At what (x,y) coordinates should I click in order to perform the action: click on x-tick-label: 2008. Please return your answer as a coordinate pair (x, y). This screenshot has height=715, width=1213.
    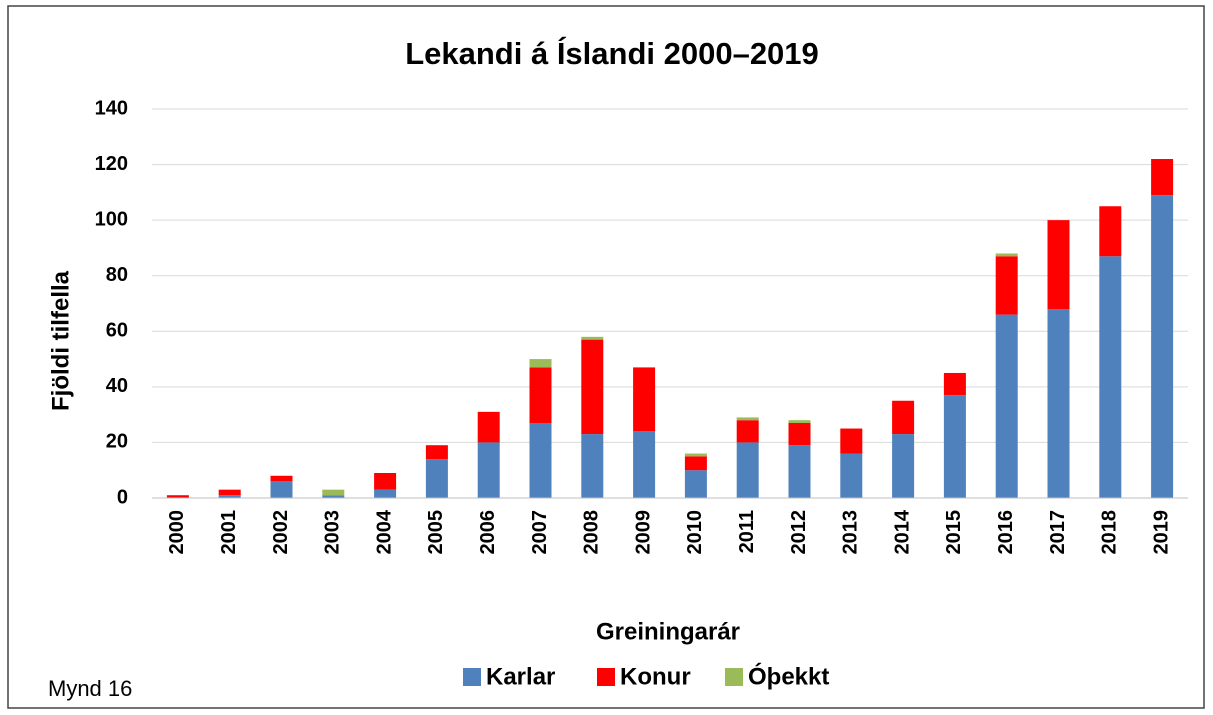
    Looking at the image, I should click on (592, 532).